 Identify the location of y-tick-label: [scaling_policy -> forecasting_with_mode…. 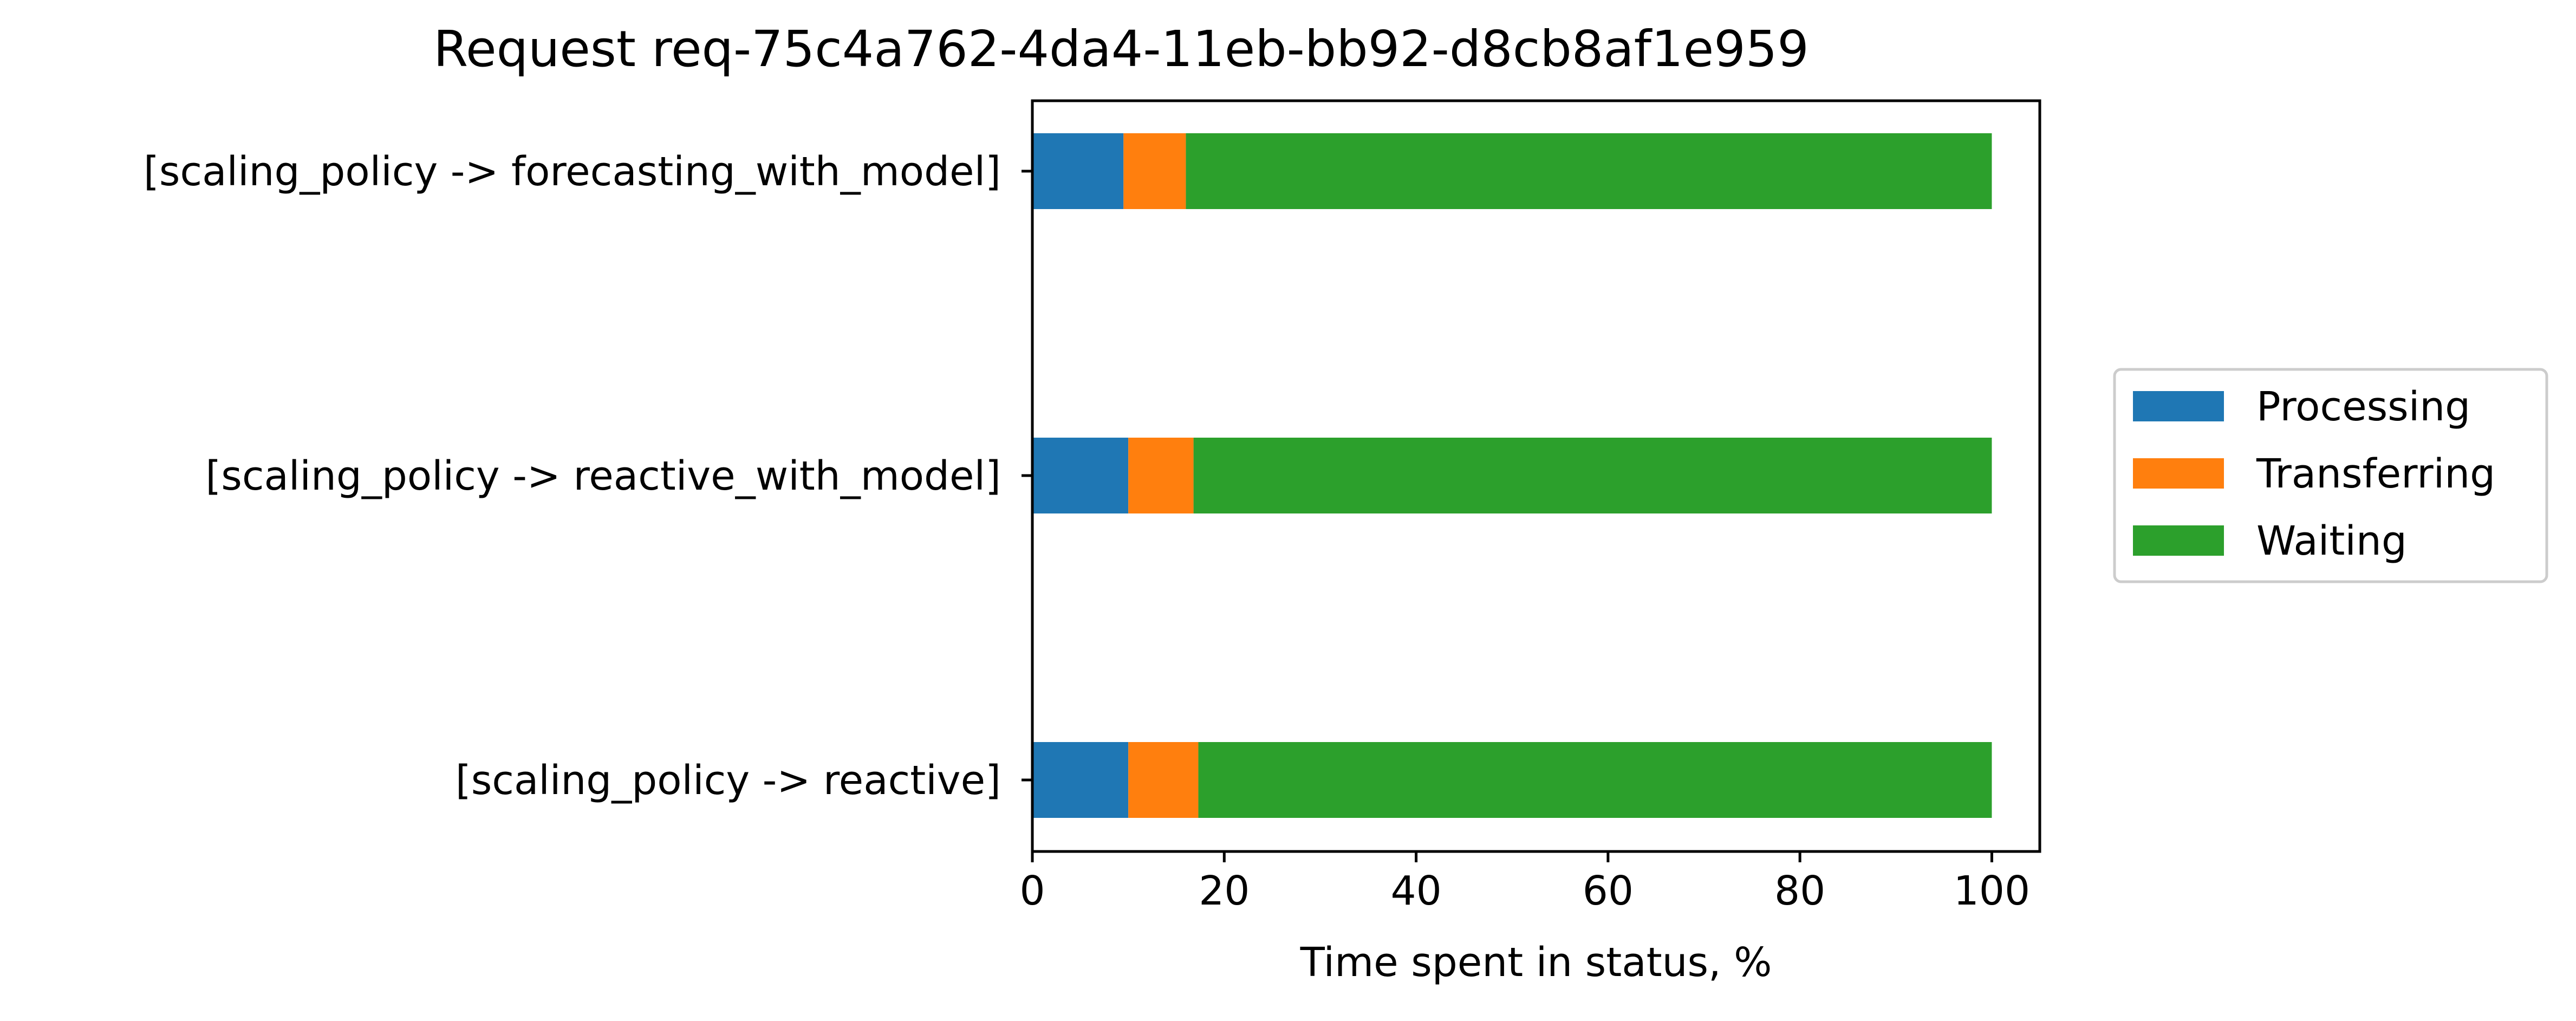
(572, 172).